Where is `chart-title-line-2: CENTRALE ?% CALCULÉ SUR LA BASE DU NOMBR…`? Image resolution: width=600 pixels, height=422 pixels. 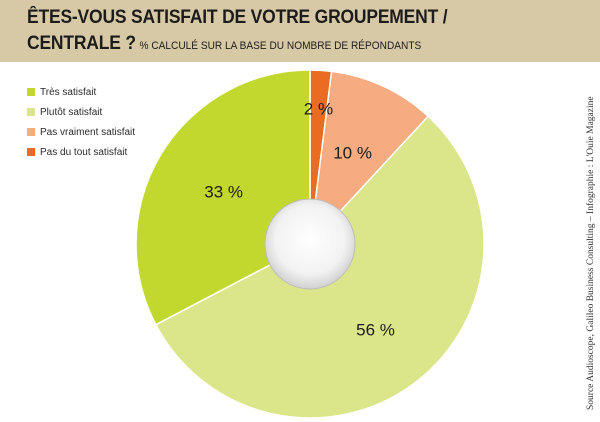 chart-title-line-2: CENTRALE ?% CALCULÉ SUR LA BASE DU NOMBR… is located at coordinates (224, 44).